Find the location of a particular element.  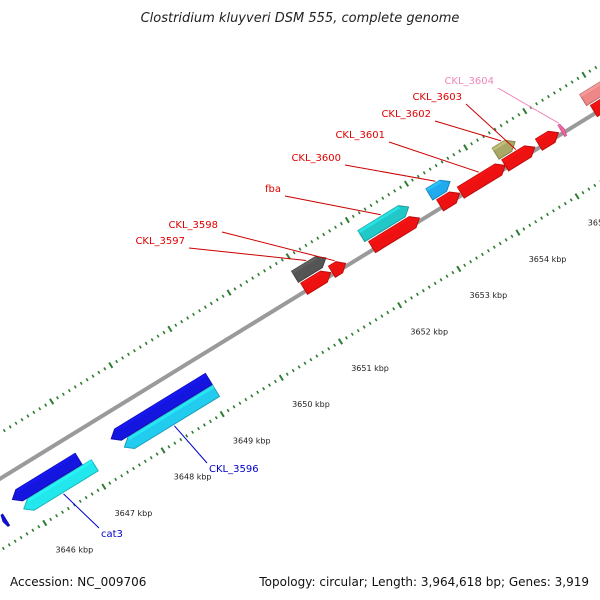

gene-label: CKL_3602 is located at coordinates (406, 114).